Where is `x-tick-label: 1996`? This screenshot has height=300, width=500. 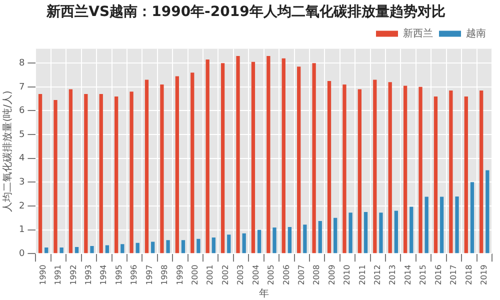 x-tick-label: 1996 is located at coordinates (134, 274).